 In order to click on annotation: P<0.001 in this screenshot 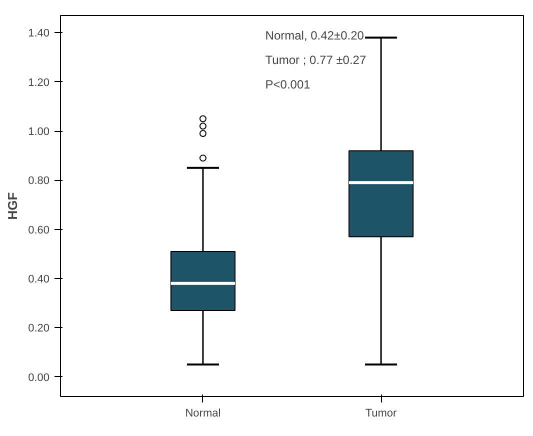, I will do `click(288, 85)`.